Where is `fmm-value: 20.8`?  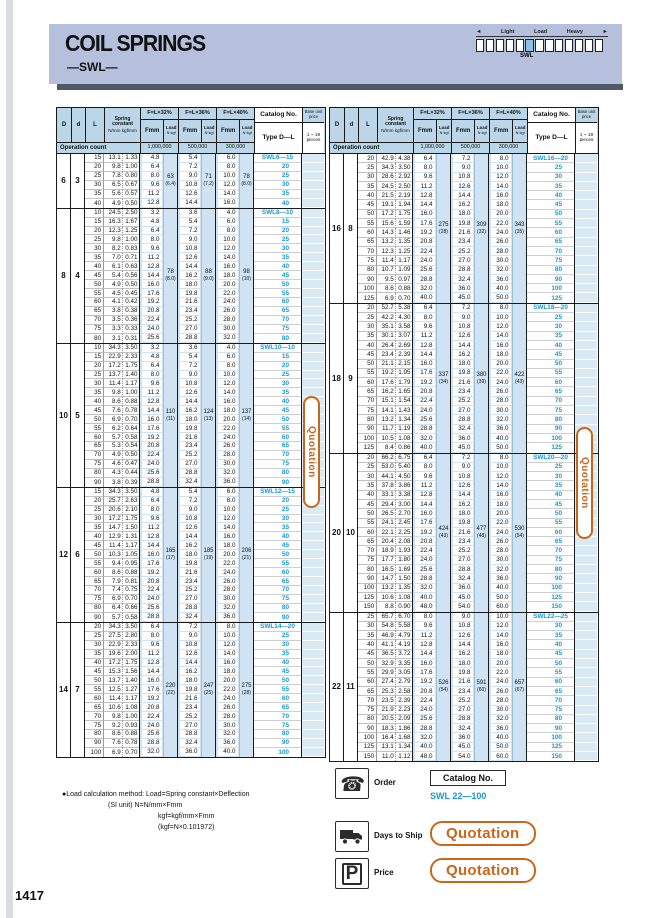 fmm-value: 20.8 is located at coordinates (424, 542).